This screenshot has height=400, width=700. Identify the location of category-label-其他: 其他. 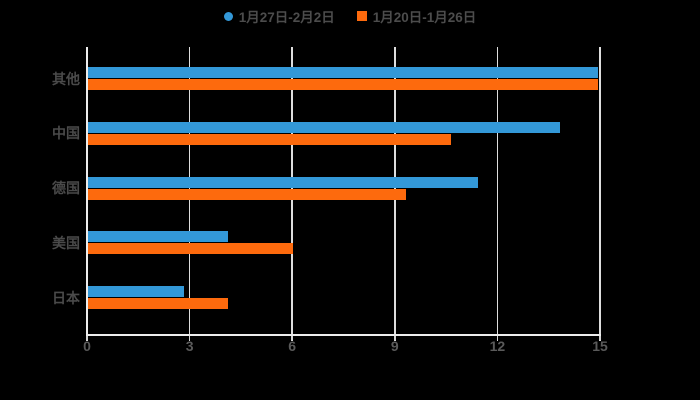
(66, 78).